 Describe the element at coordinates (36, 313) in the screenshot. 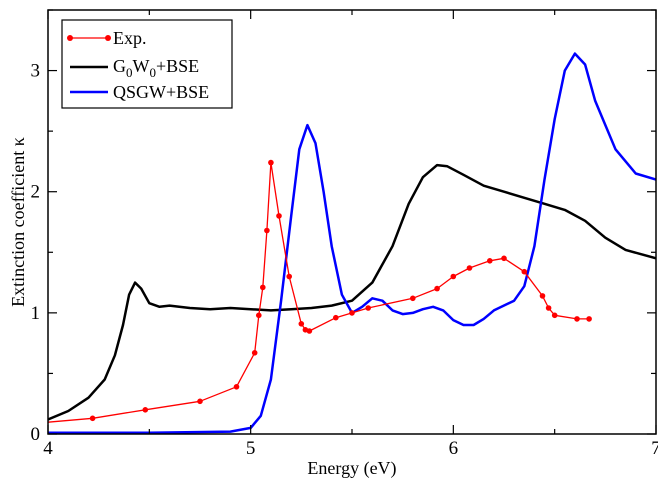

I see `y-tick-label-1: 1` at that location.